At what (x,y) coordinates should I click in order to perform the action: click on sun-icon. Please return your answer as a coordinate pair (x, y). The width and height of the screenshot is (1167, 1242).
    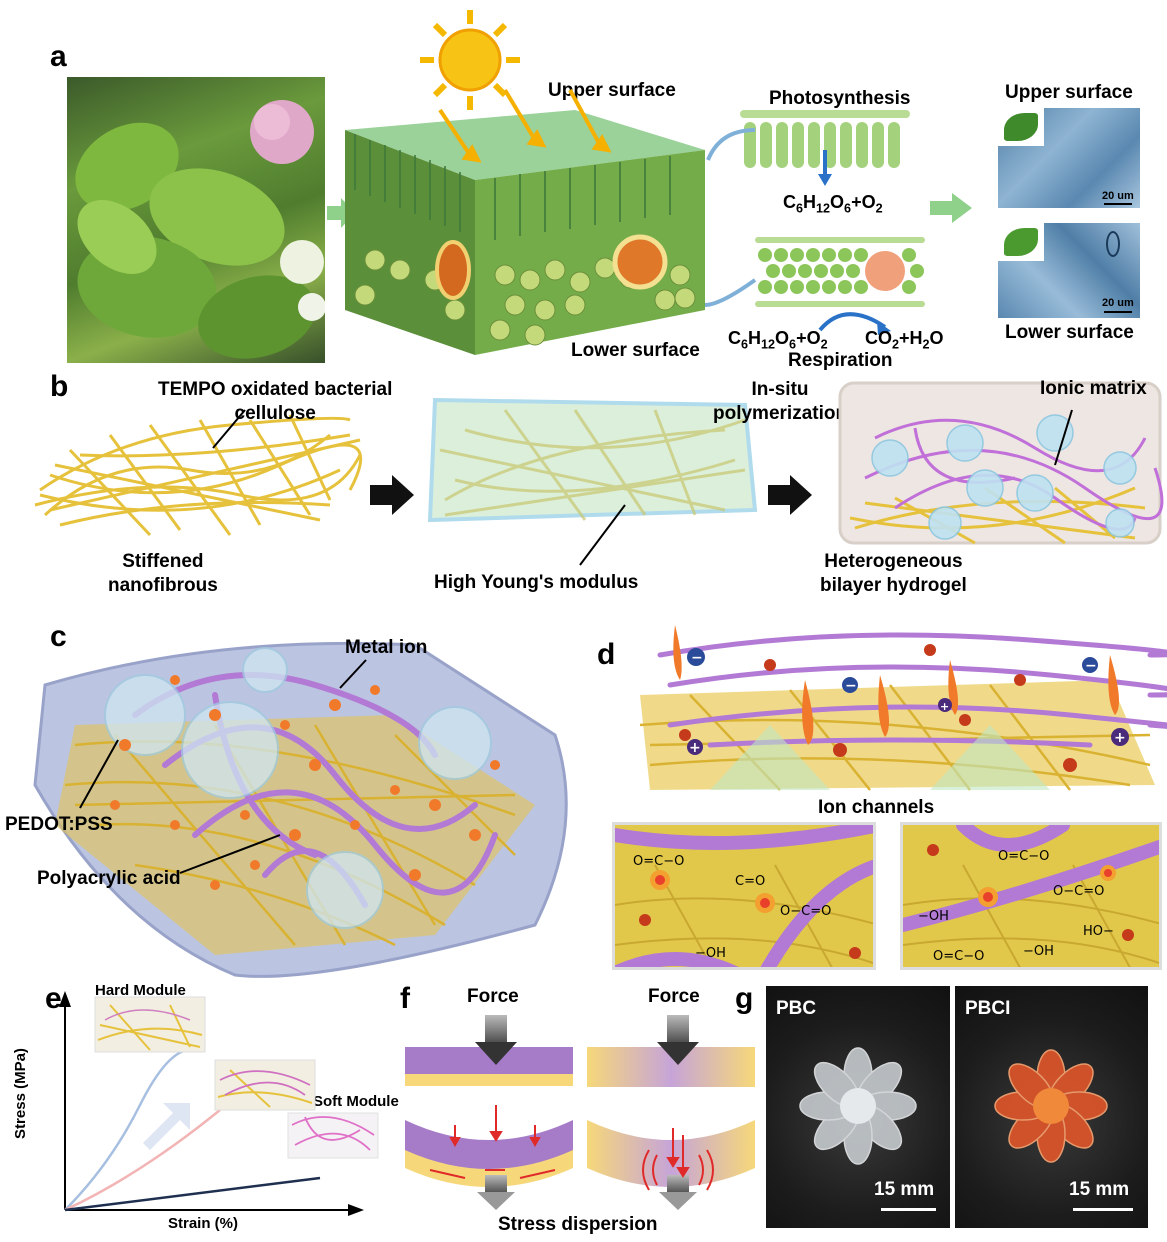
    Looking at the image, I should click on (470, 60).